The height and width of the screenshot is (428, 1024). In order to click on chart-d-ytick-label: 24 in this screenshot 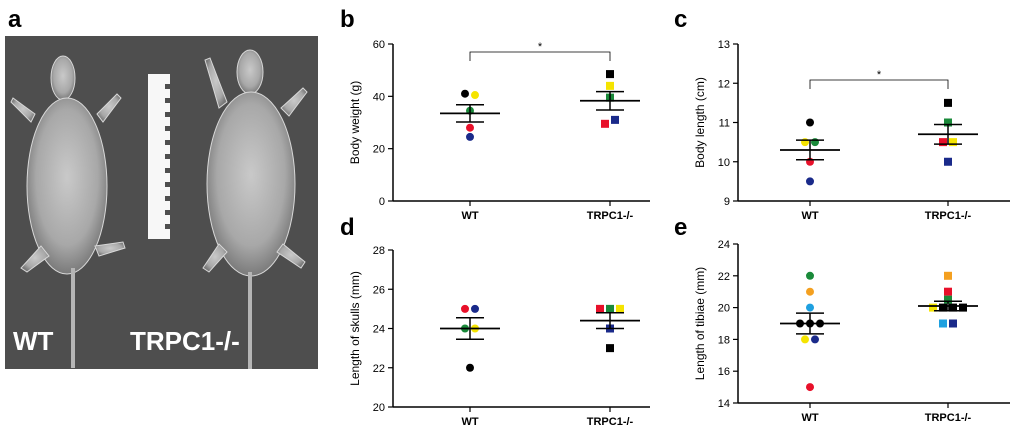, I will do `click(379, 330)`.